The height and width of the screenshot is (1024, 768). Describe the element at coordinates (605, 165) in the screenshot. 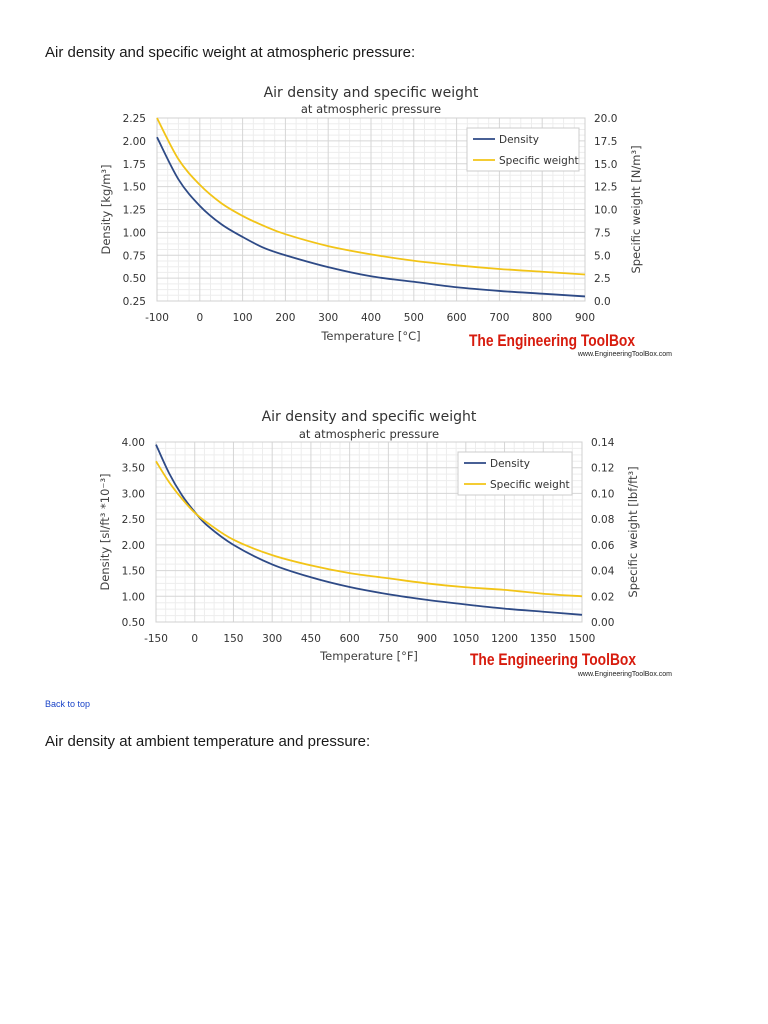

I see `y2-tick-label: 15.0` at that location.